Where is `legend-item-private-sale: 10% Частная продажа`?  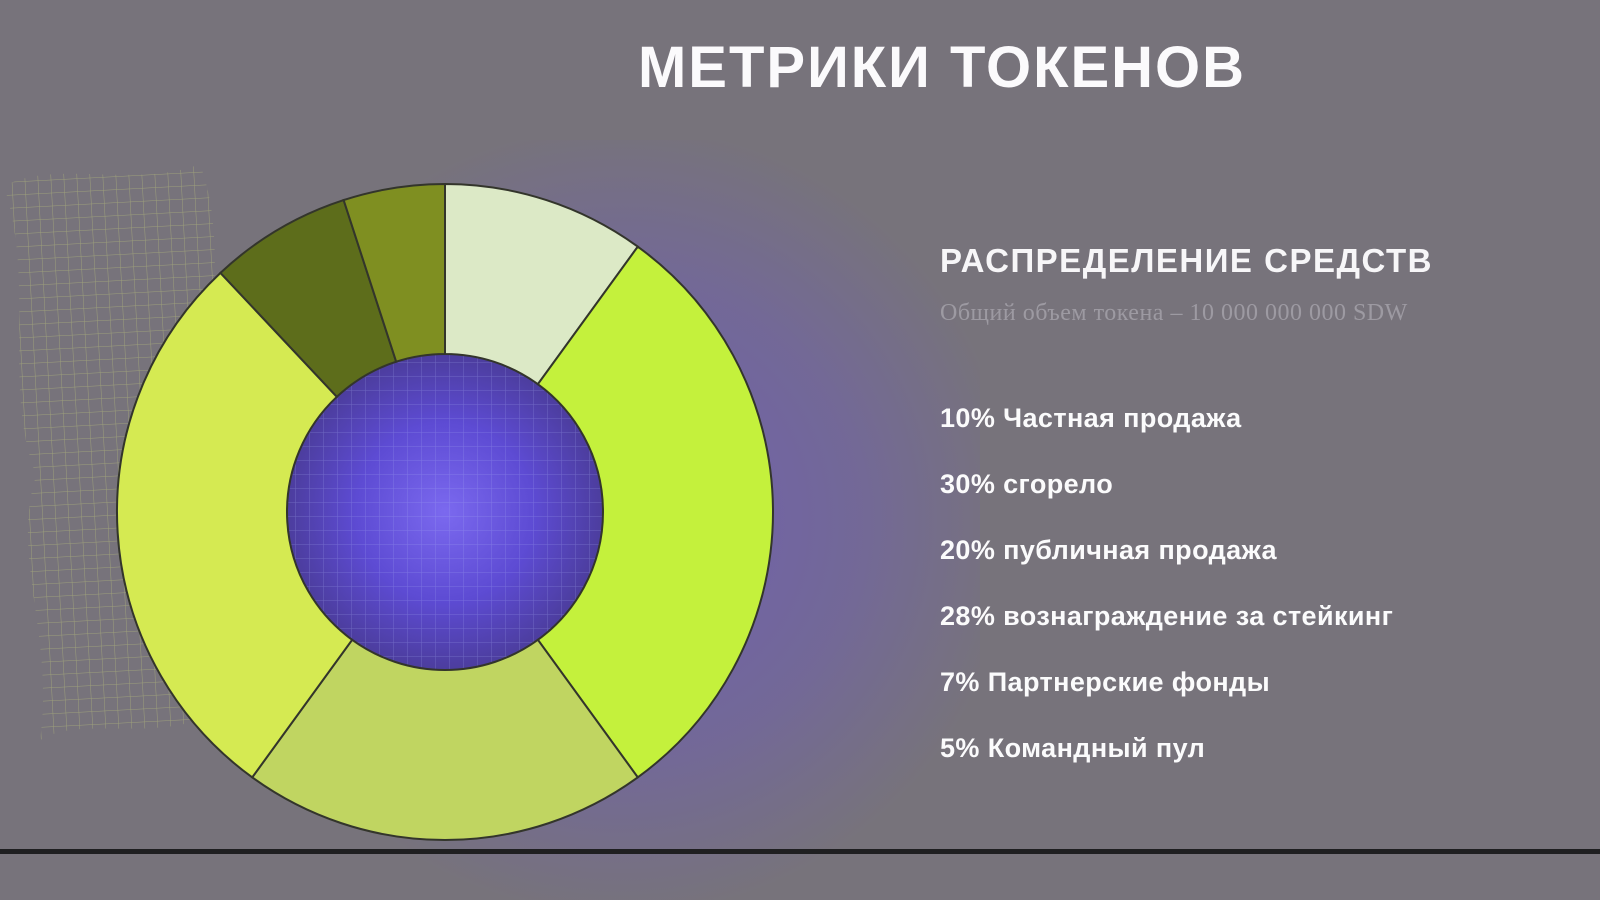 legend-item-private-sale: 10% Частная продажа is located at coordinates (1091, 418).